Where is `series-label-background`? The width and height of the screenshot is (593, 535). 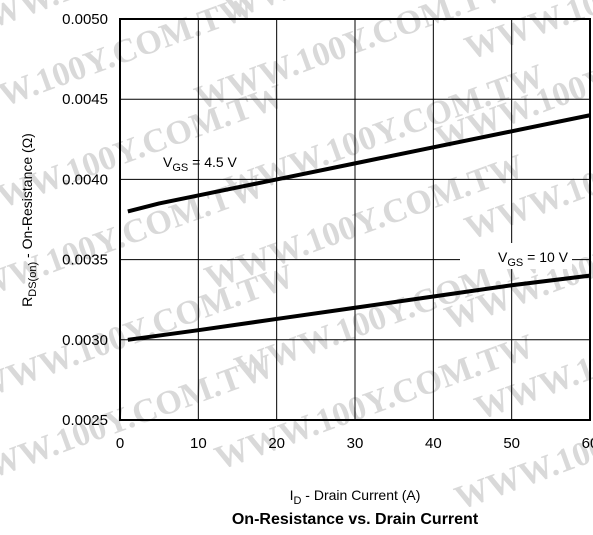
series-label-background is located at coordinates (516, 256).